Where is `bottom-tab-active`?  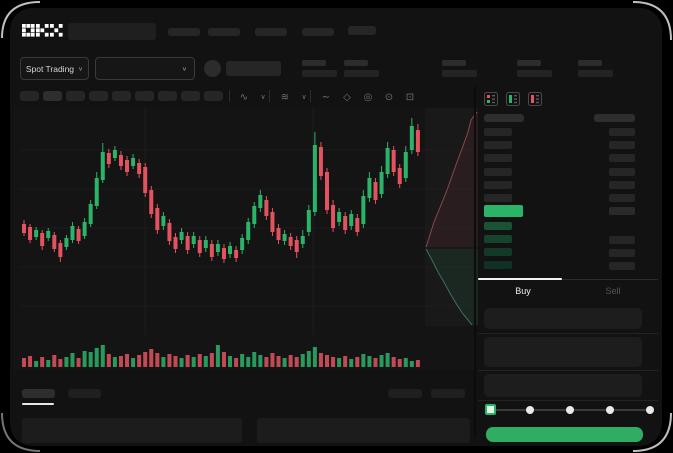
bottom-tab-active is located at coordinates (38, 393).